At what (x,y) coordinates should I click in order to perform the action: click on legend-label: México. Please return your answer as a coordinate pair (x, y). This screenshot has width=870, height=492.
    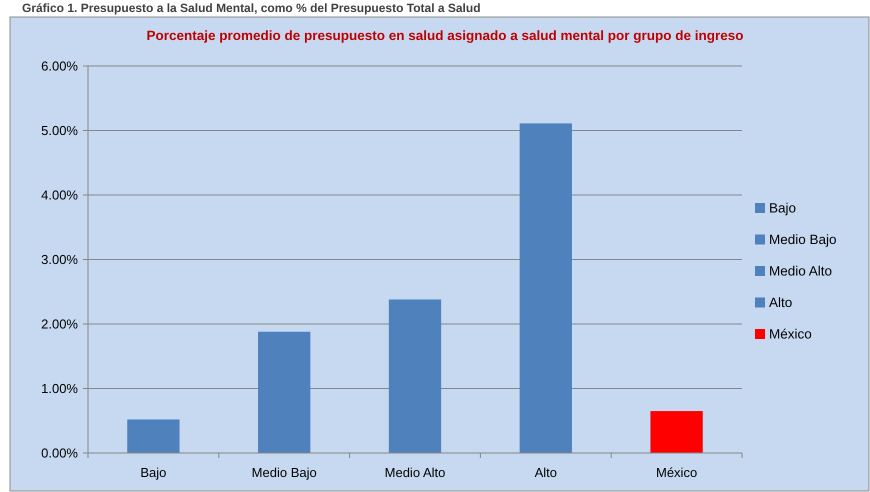
    Looking at the image, I should click on (790, 334).